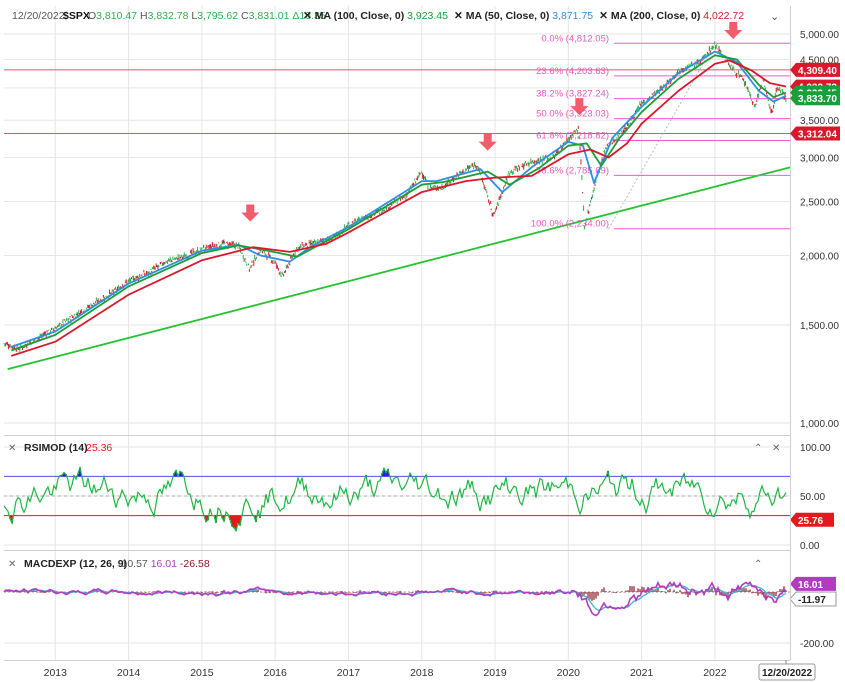 This screenshot has width=845, height=682. What do you see at coordinates (194, 16) in the screenshot?
I see `ohlc-key: L` at bounding box center [194, 16].